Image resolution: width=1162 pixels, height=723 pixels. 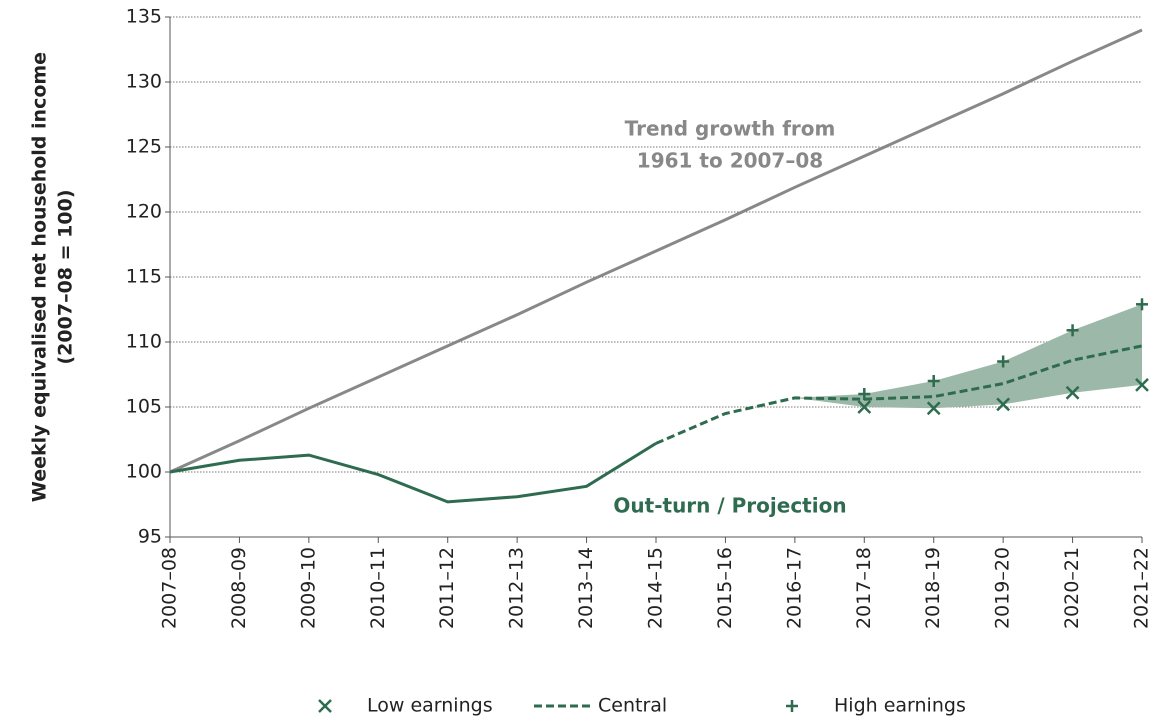 What do you see at coordinates (144, 212) in the screenshot?
I see `y-tick-label: 120` at bounding box center [144, 212].